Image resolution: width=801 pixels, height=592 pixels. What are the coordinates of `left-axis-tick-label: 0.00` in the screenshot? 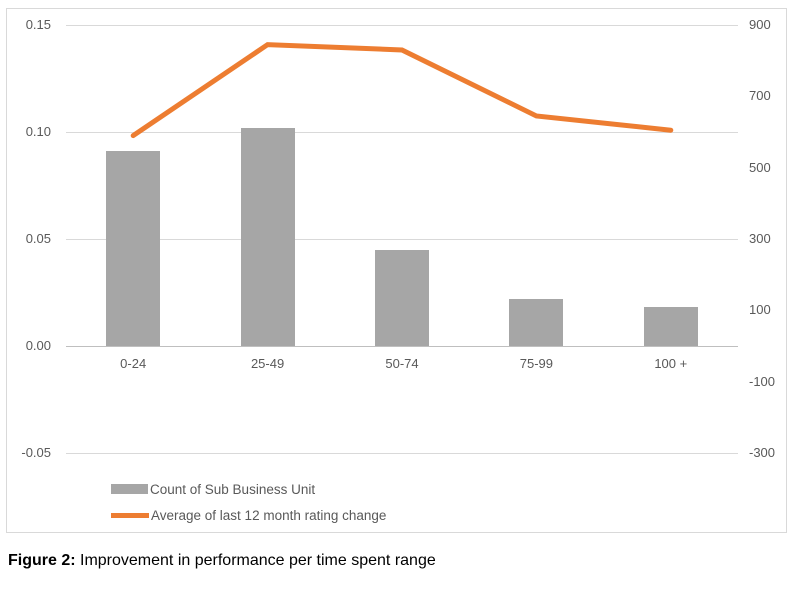 It's located at (38, 345).